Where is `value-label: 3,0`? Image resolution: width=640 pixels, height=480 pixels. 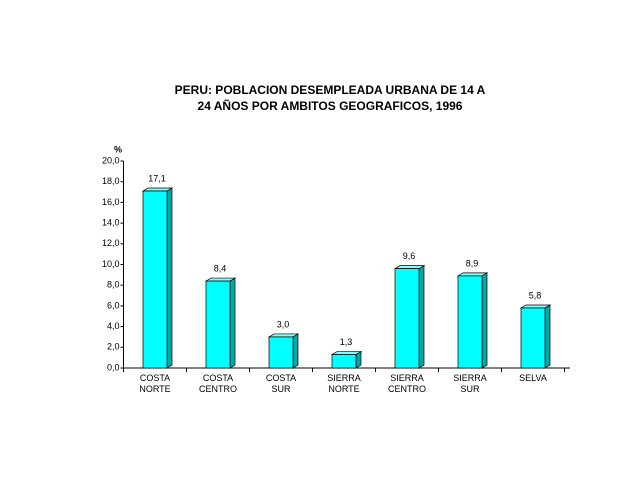 value-label: 3,0 is located at coordinates (283, 324).